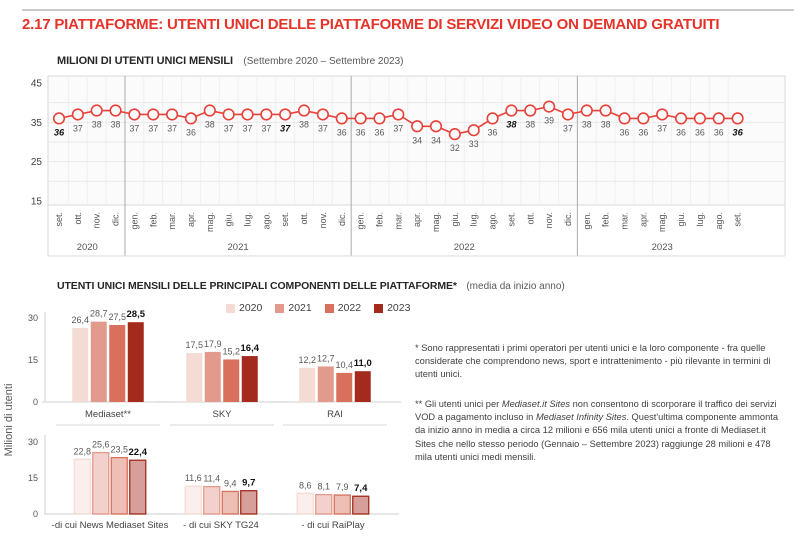 This screenshot has width=800, height=538. Describe the element at coordinates (335, 414) in the screenshot. I see `bar-category-label: RAI` at that location.